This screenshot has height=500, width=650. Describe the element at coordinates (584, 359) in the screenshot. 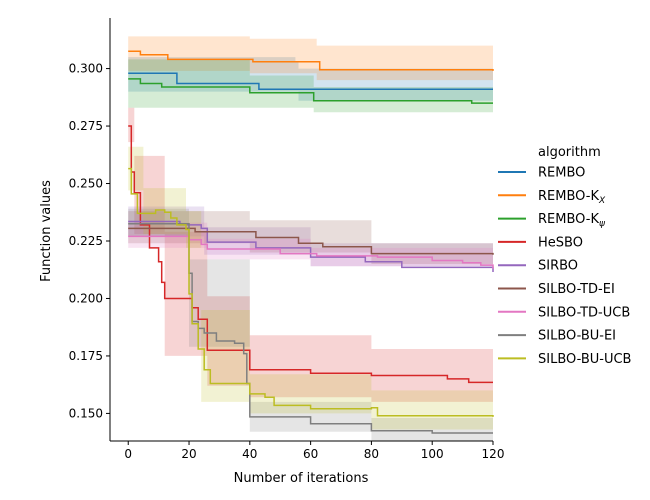

I see `legend-label-SILBO-BU-UCB: SILBO-BU-UCB` at that location.